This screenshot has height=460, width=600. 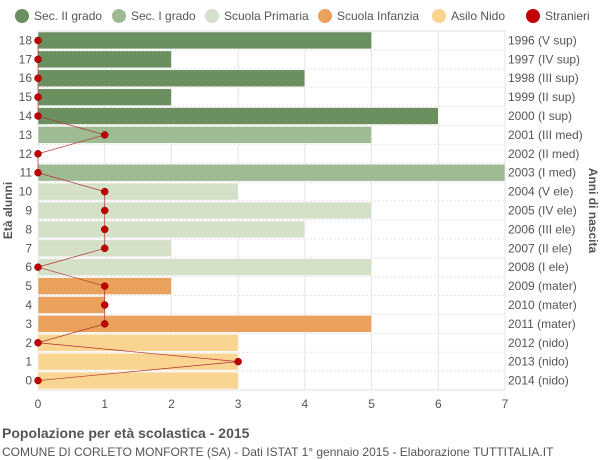 I want to click on legend-label: Sec. I grado, so click(x=163, y=16).